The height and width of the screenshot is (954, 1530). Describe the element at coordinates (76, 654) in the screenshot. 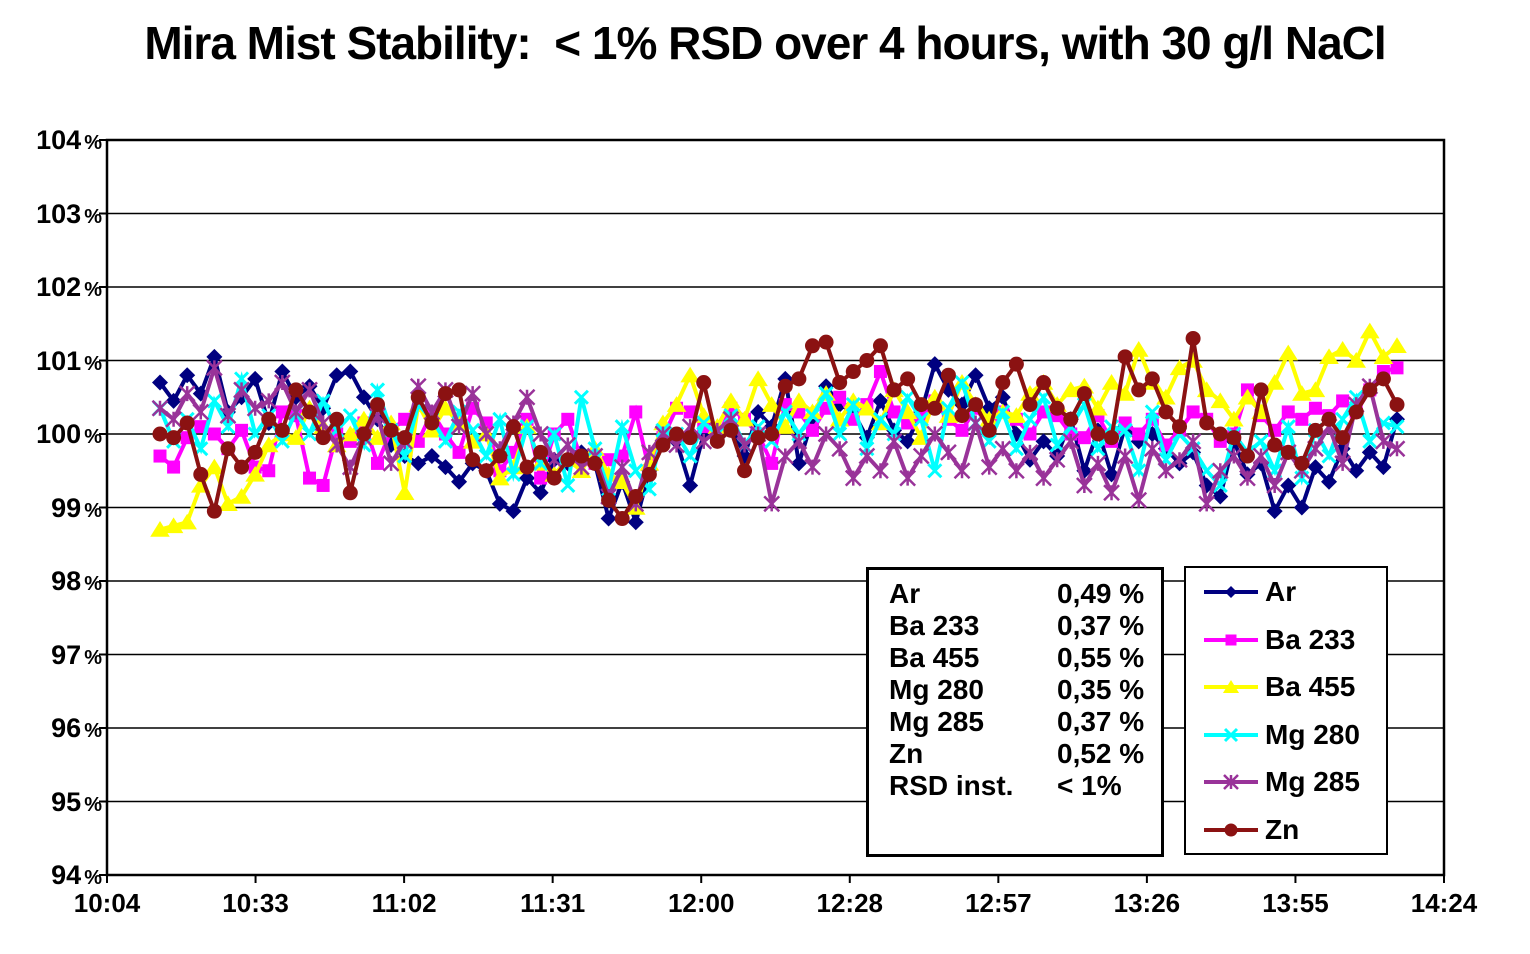

I see `y-axis-label: 97%` at that location.